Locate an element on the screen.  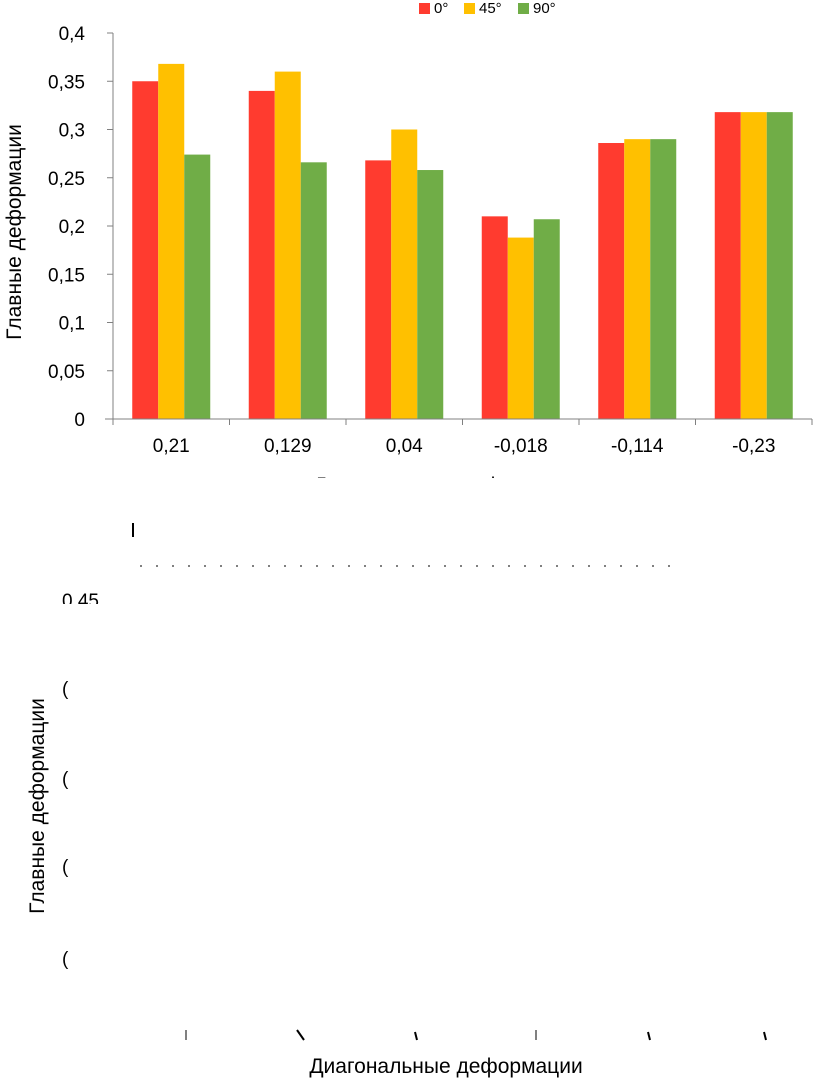
x-tick-label: -0,114 is located at coordinates (637, 446).